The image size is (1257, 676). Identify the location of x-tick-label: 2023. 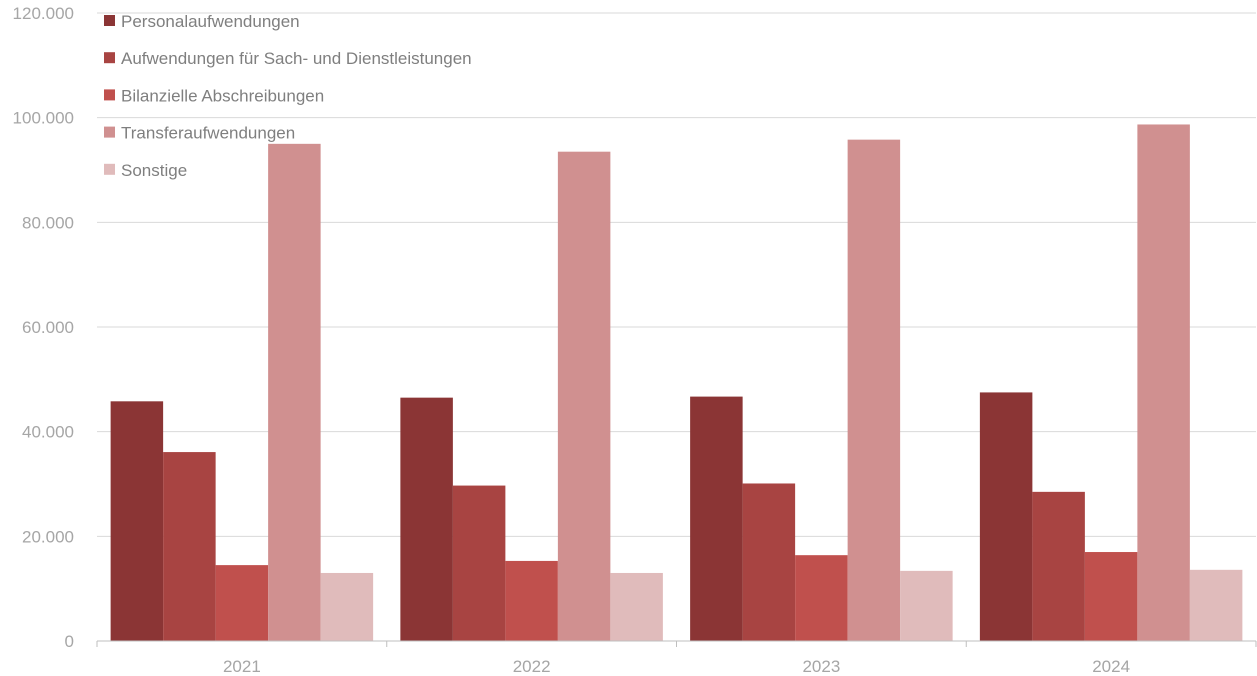
(821, 666).